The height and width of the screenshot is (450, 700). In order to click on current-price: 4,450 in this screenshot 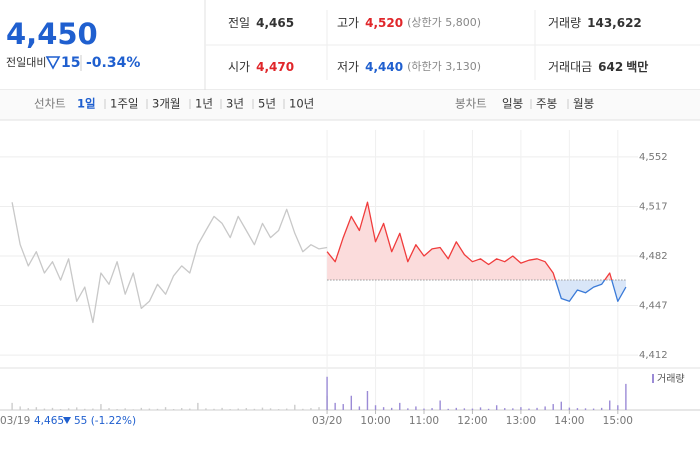, I will do `click(52, 34)`.